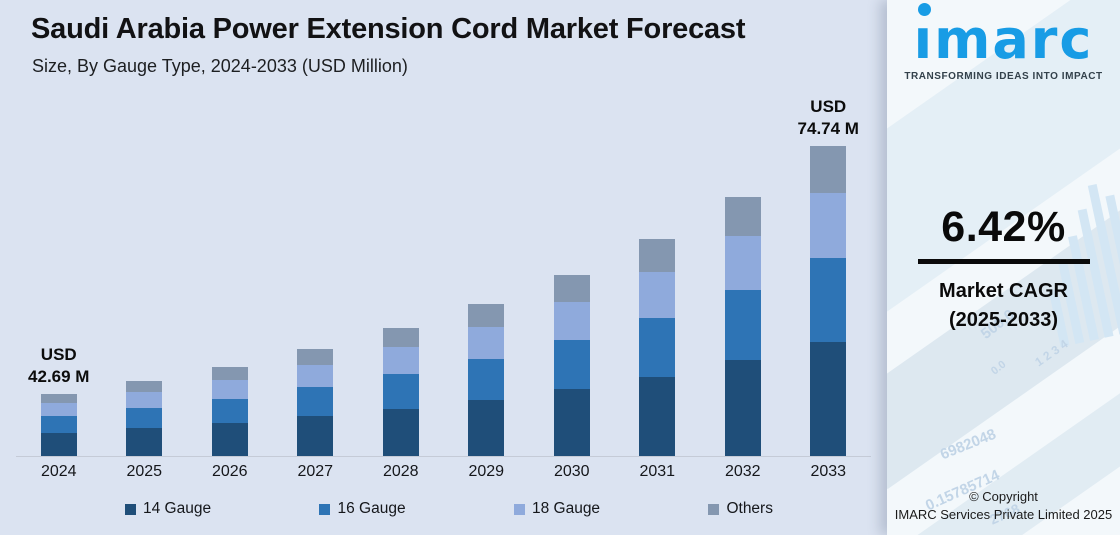 The width and height of the screenshot is (1120, 535). Describe the element at coordinates (400, 471) in the screenshot. I see `x-axis-label-2028: 2028` at that location.